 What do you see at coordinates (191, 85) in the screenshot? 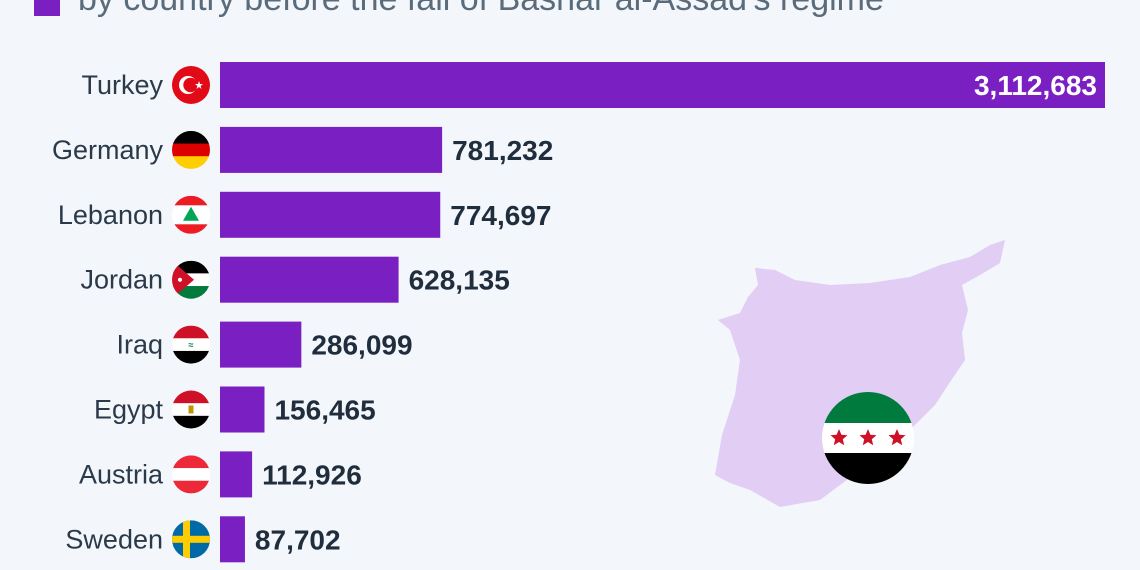
I see `turkey-flag-icon` at bounding box center [191, 85].